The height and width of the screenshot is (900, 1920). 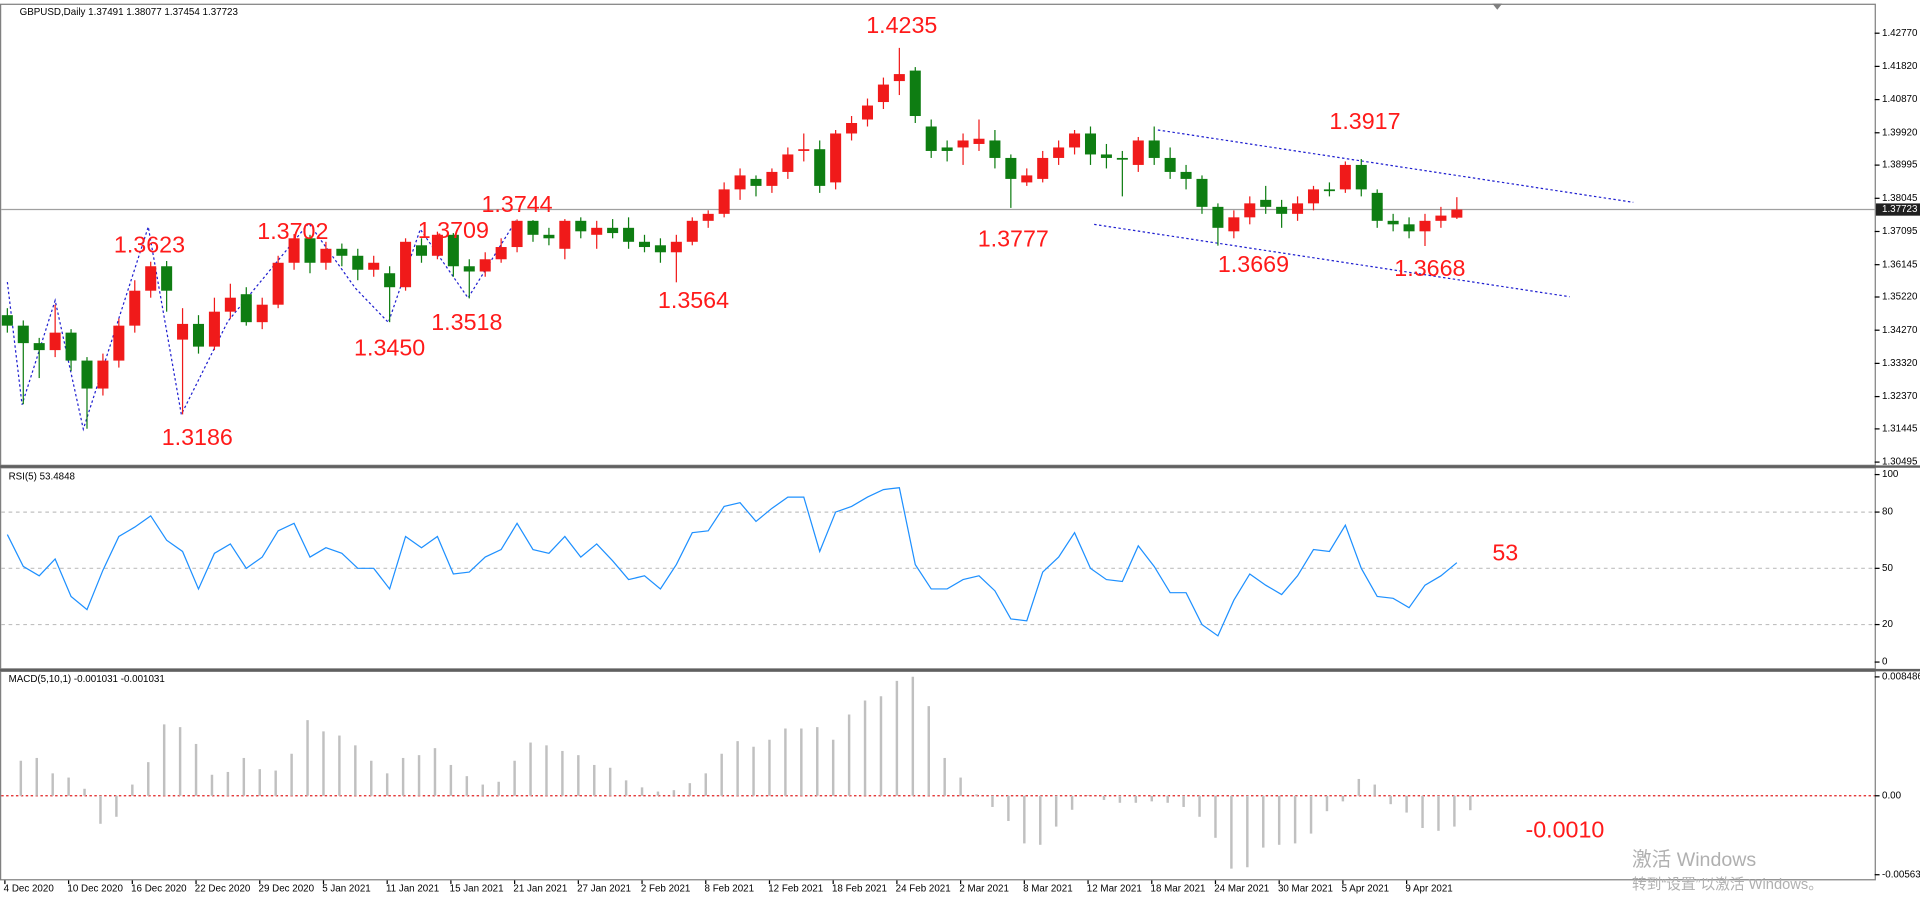 What do you see at coordinates (1900, 132) in the screenshot?
I see `y-tick-label: 1.39920` at bounding box center [1900, 132].